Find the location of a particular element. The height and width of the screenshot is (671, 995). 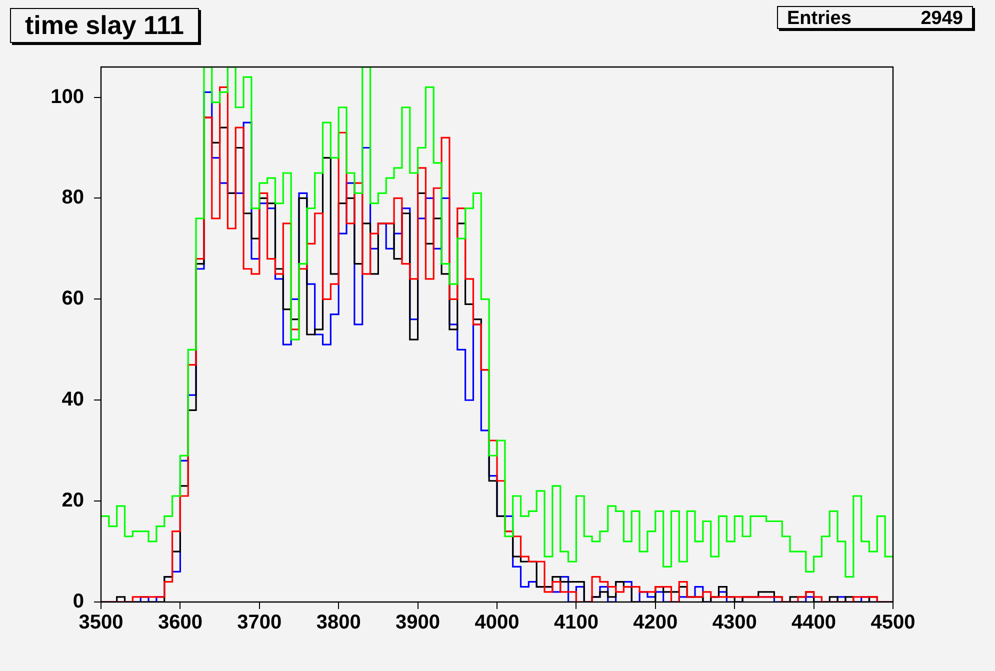

x-tick-label: 3600 is located at coordinates (180, 623).